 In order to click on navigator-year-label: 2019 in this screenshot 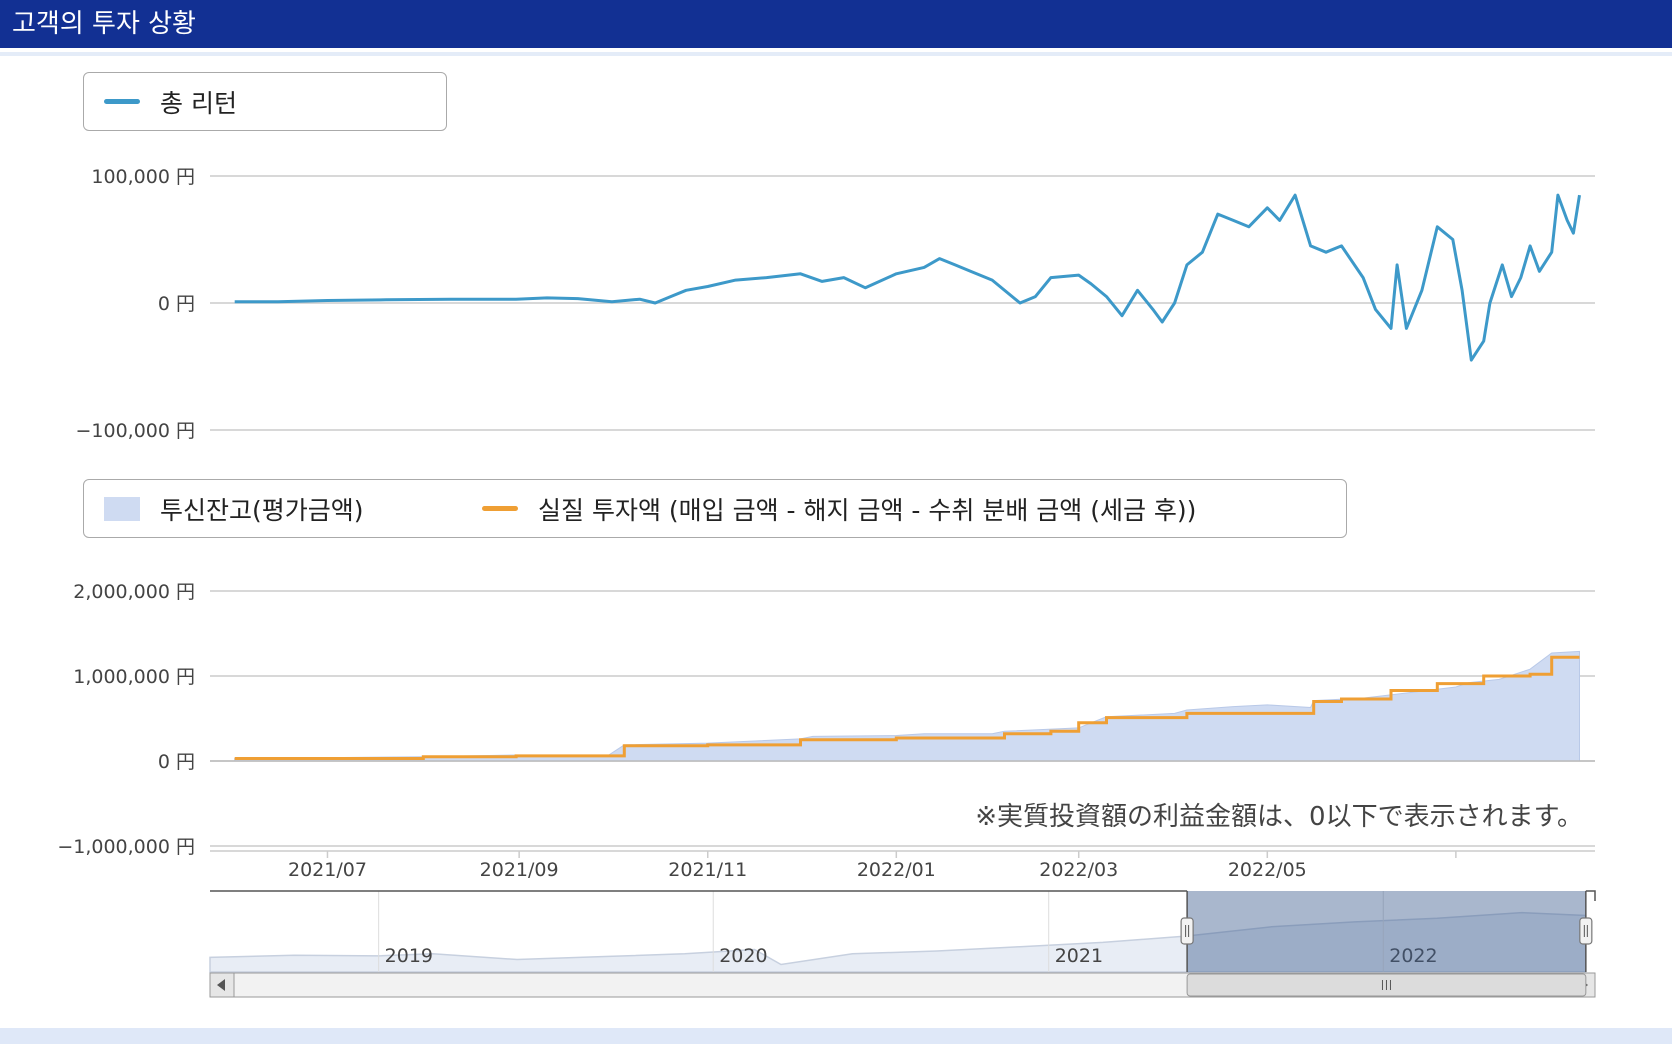, I will do `click(409, 956)`.